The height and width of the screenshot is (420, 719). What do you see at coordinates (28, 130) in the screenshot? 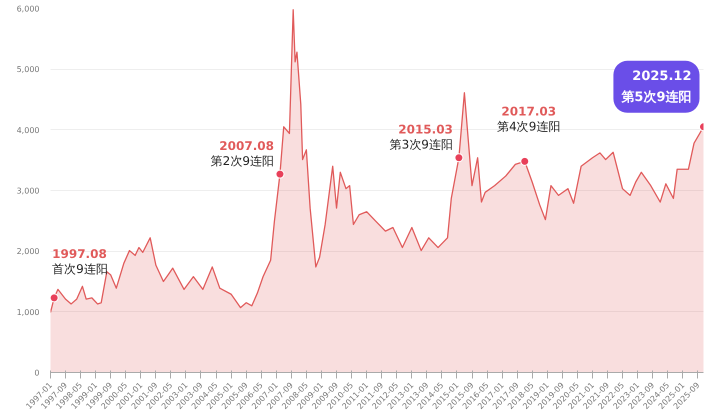
I see `y-tick-label: 4,000` at bounding box center [28, 130].